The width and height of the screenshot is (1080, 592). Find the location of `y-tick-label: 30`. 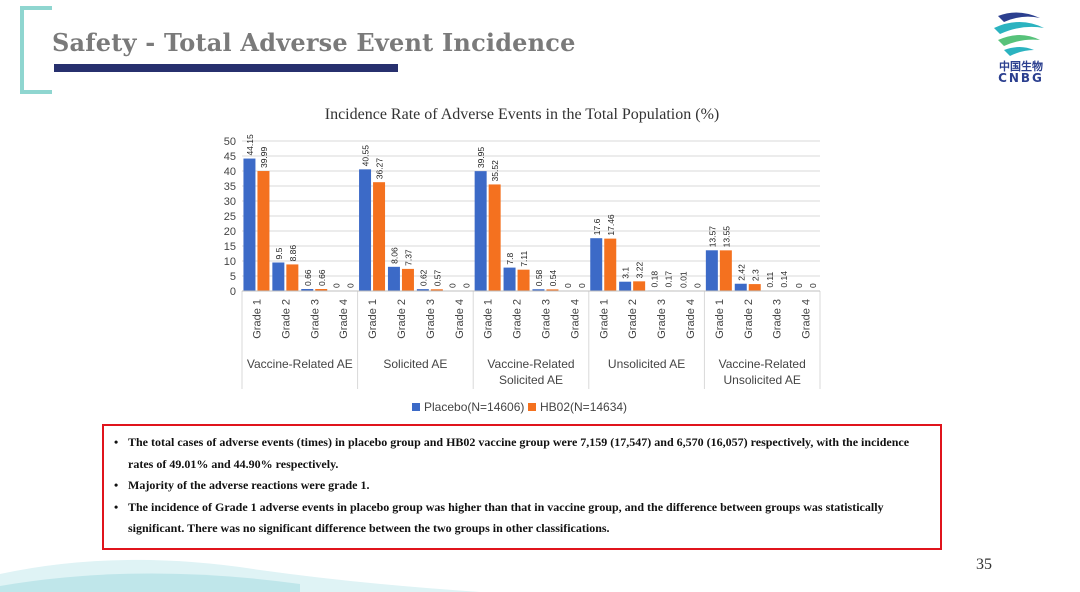

y-tick-label: 30 is located at coordinates (230, 202).